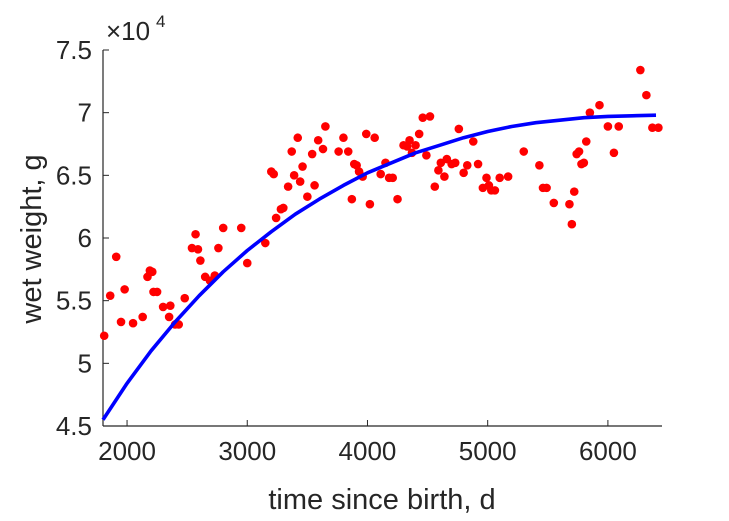 The height and width of the screenshot is (521, 729). Describe the element at coordinates (85, 113) in the screenshot. I see `y-tick-label: 7` at that location.